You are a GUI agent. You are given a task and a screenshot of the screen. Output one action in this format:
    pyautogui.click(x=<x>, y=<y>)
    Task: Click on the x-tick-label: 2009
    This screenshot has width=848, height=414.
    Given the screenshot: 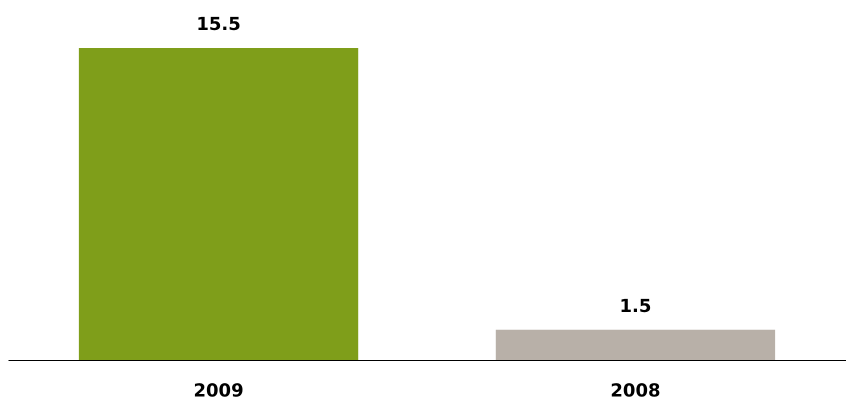 What is the action you would take?
    pyautogui.click(x=218, y=391)
    